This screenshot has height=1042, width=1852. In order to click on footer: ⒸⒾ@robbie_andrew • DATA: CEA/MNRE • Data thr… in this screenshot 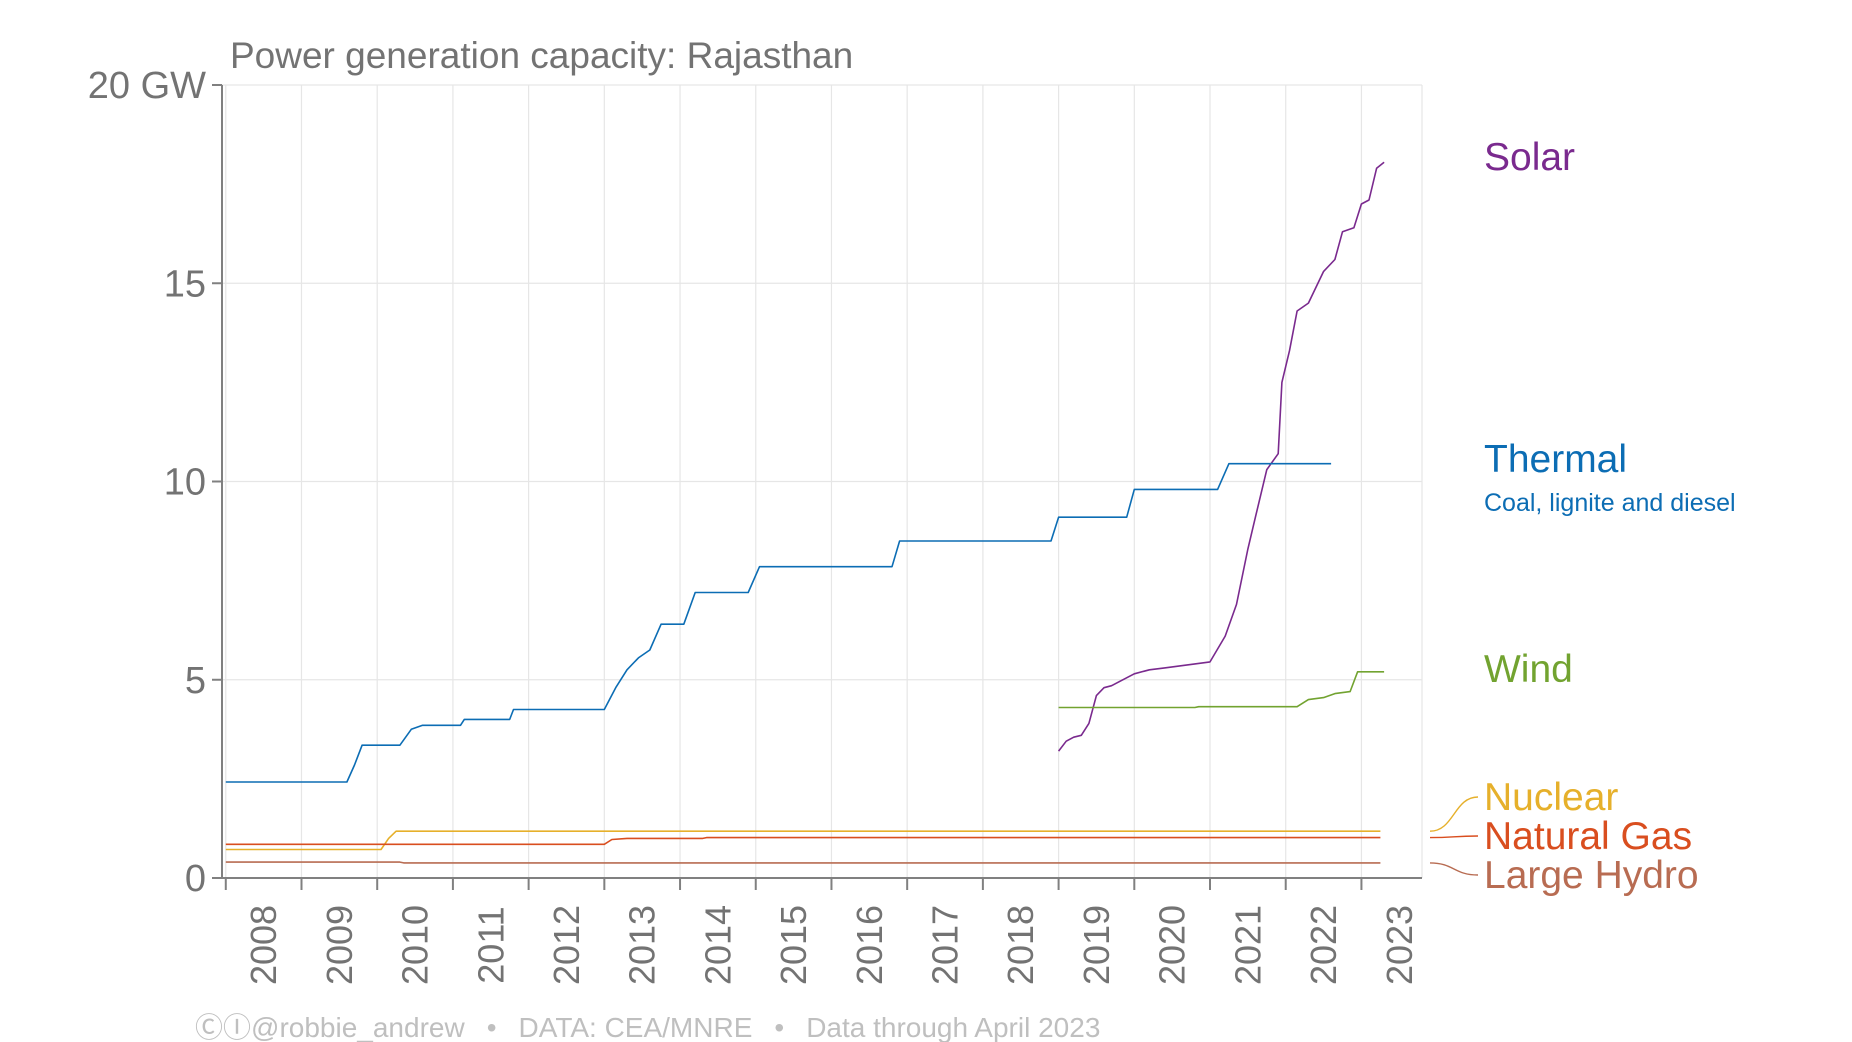, I will do `click(647, 1027)`.